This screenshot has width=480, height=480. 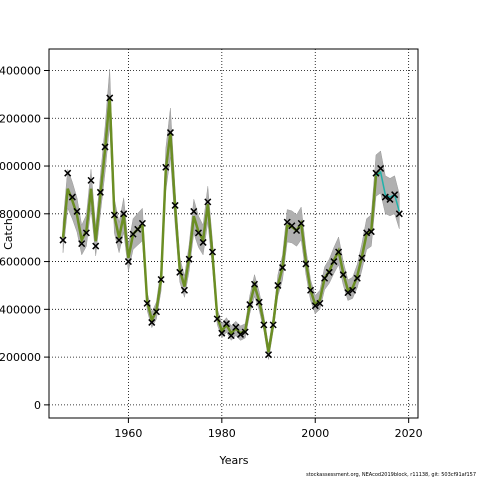 I want to click on x-axis-ticks: 1960 1980 2000 2020, so click(x=268, y=429).